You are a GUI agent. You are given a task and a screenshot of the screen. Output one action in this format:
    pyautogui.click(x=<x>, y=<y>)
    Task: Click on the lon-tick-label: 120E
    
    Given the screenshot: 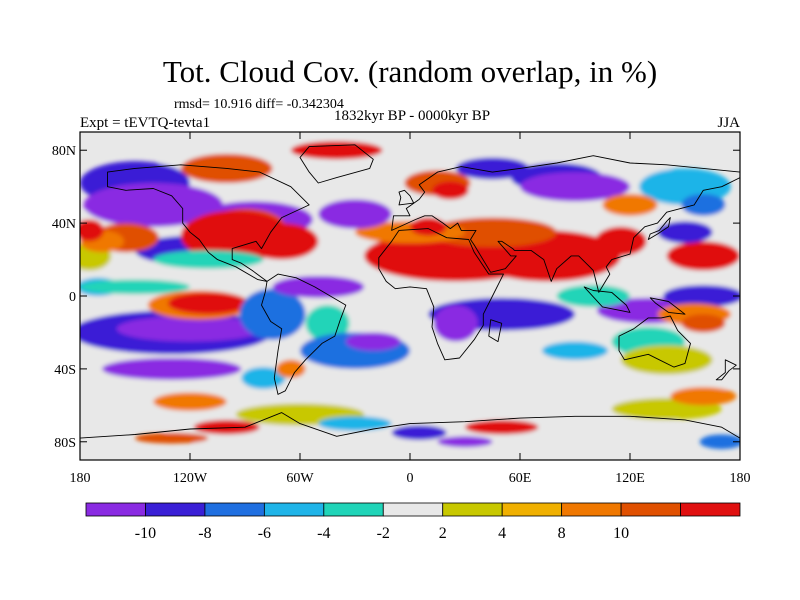 What is the action you would take?
    pyautogui.click(x=630, y=478)
    